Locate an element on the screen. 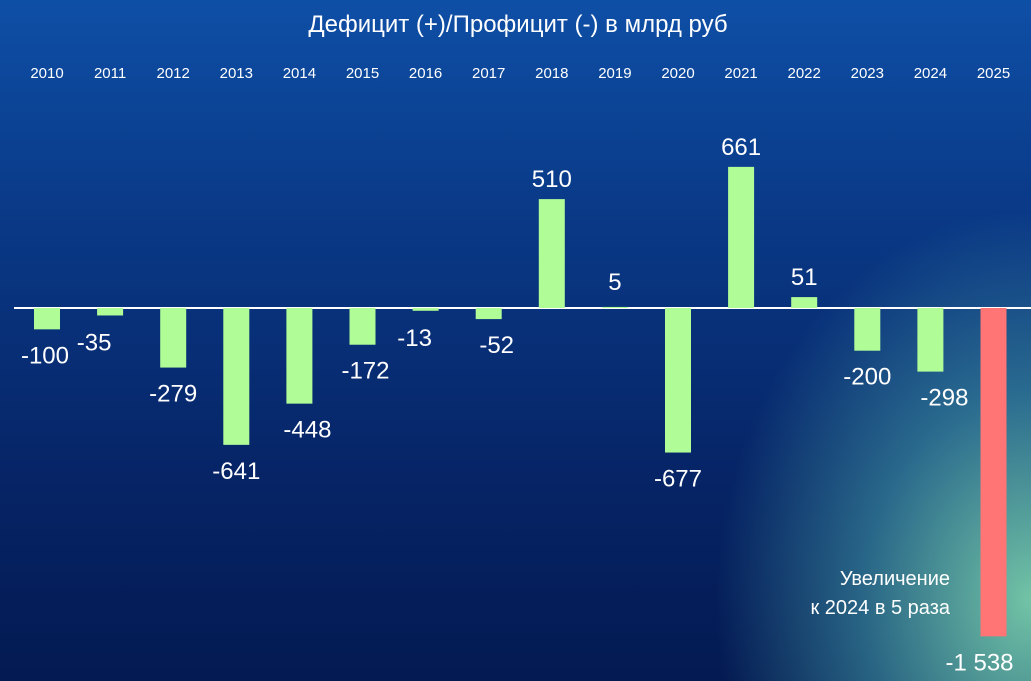  value-label-2021: 661 is located at coordinates (741, 147).